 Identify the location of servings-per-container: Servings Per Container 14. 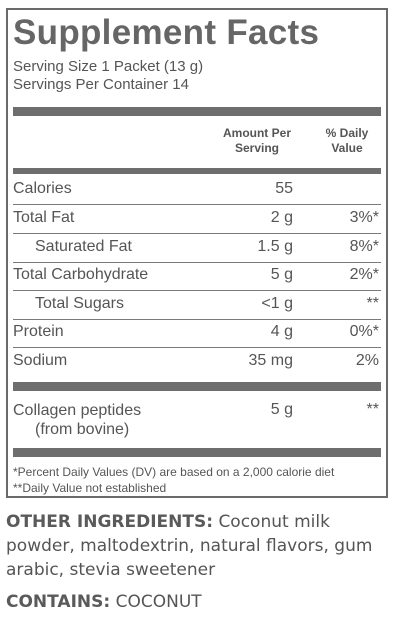
(101, 84).